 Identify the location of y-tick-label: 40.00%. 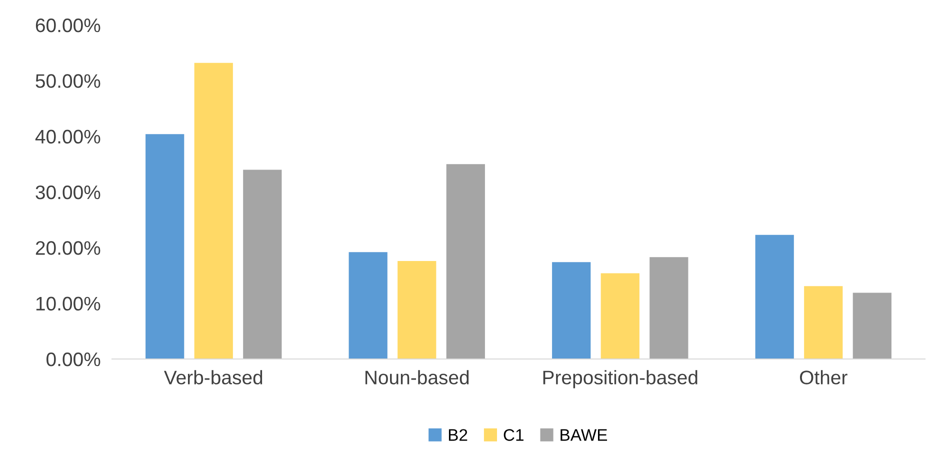
(67, 137).